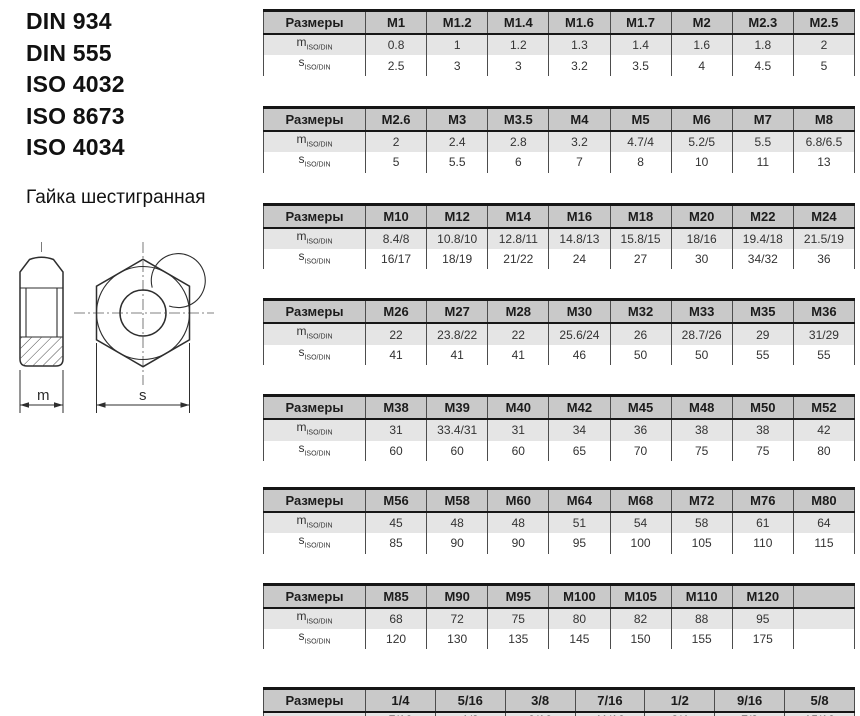  Describe the element at coordinates (701, 500) in the screenshot. I see `size-column-header: M72` at that location.